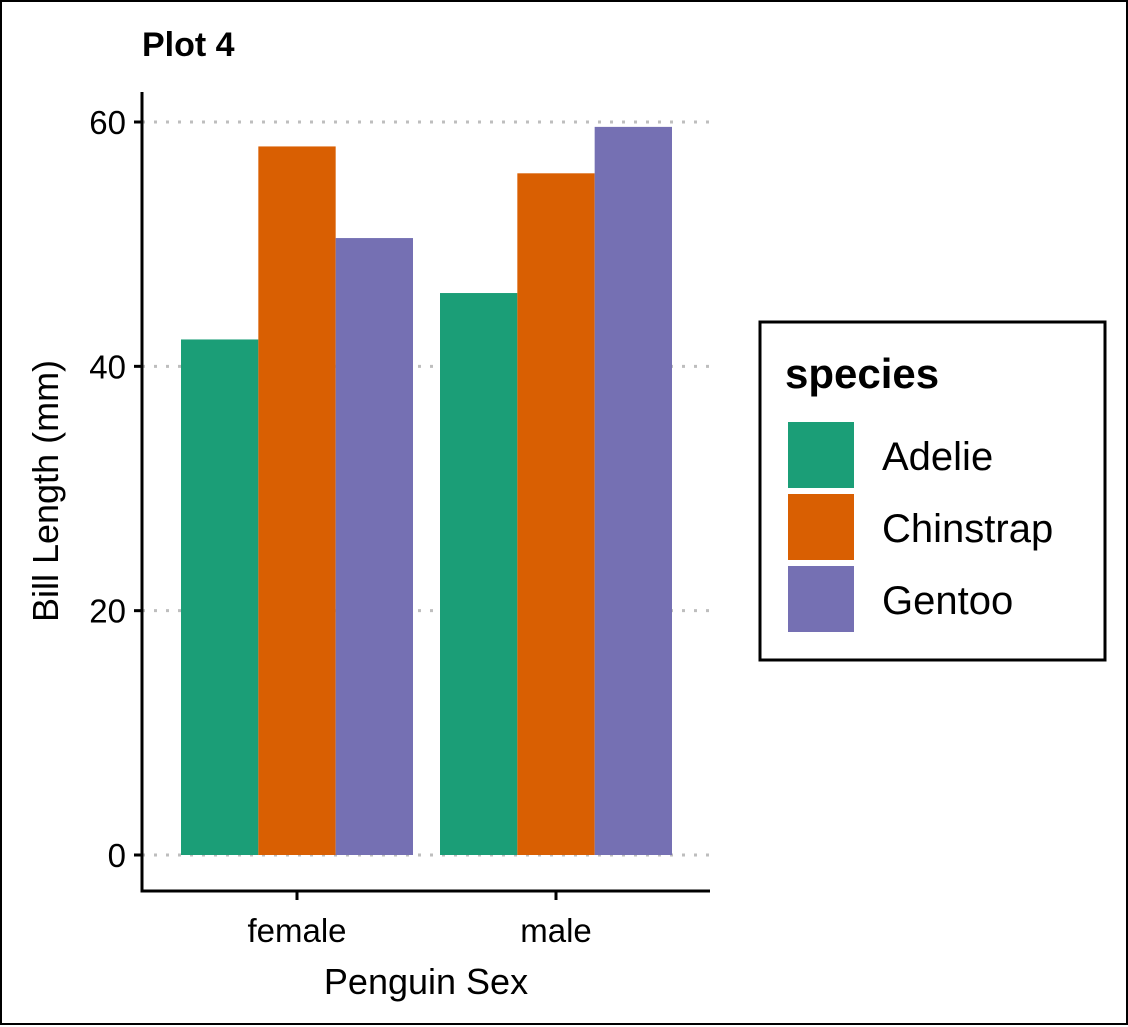 The height and width of the screenshot is (1027, 1128). What do you see at coordinates (374, 546) in the screenshot?
I see `bar-gentoo-female` at bounding box center [374, 546].